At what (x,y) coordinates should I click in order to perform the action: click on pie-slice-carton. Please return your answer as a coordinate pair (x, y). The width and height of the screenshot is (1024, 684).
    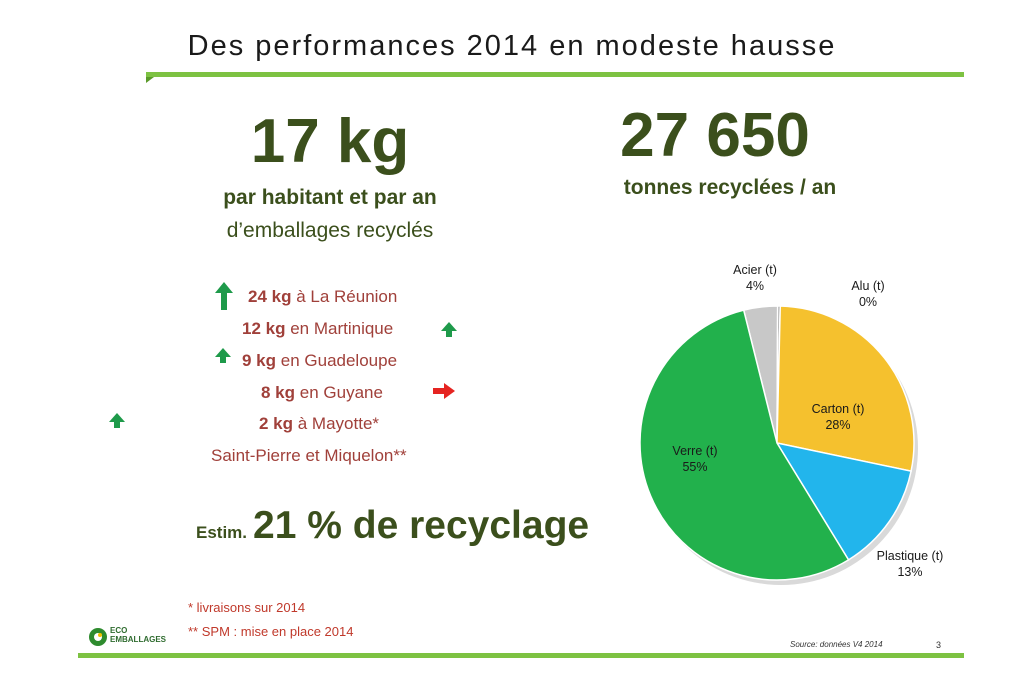
    Looking at the image, I should click on (845, 389).